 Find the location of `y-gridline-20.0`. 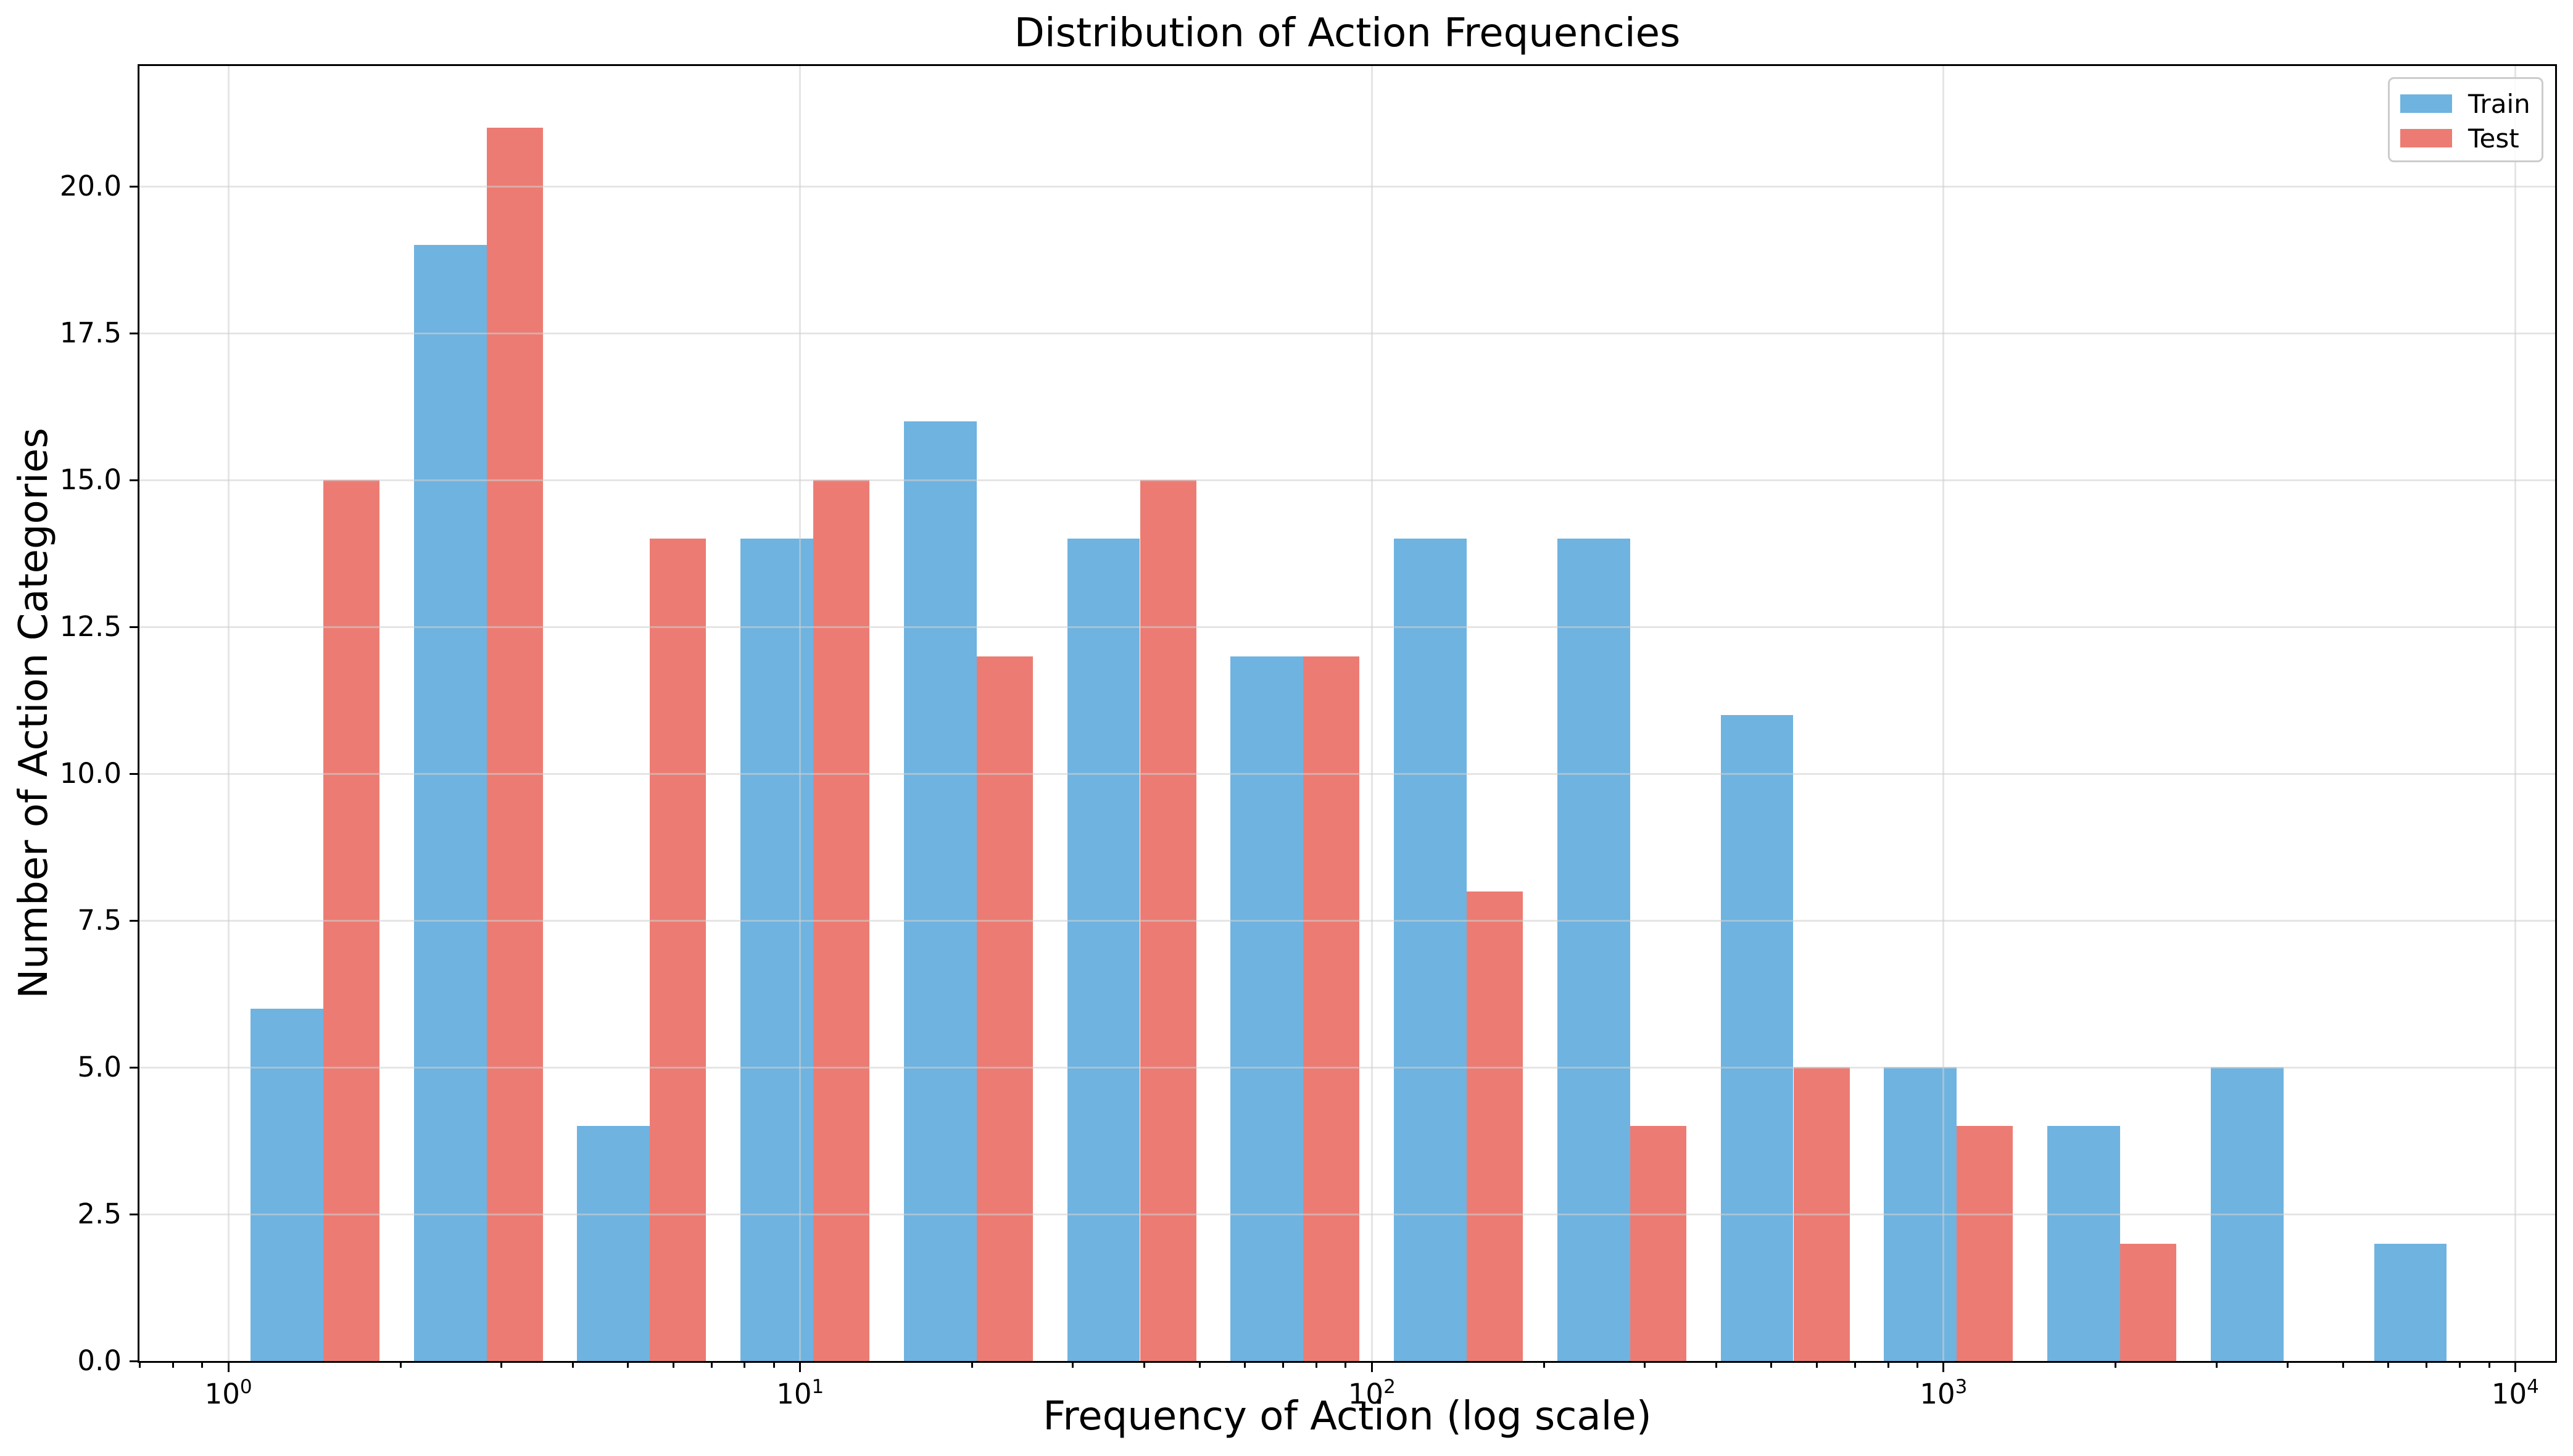

y-gridline-20.0 is located at coordinates (1347, 186).